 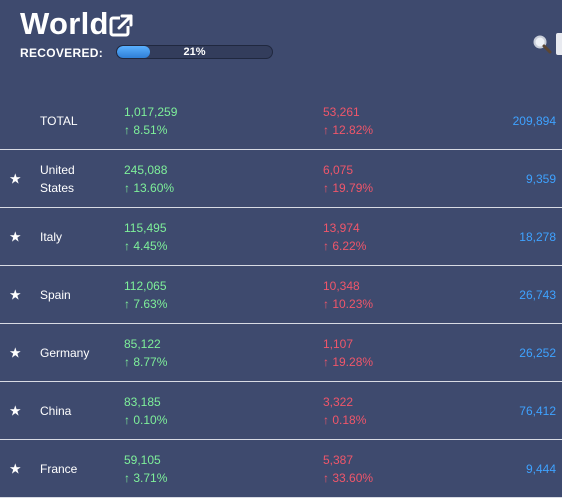 I want to click on cases-cell: 85,122 ↑ 8.77%, so click(x=145, y=353).